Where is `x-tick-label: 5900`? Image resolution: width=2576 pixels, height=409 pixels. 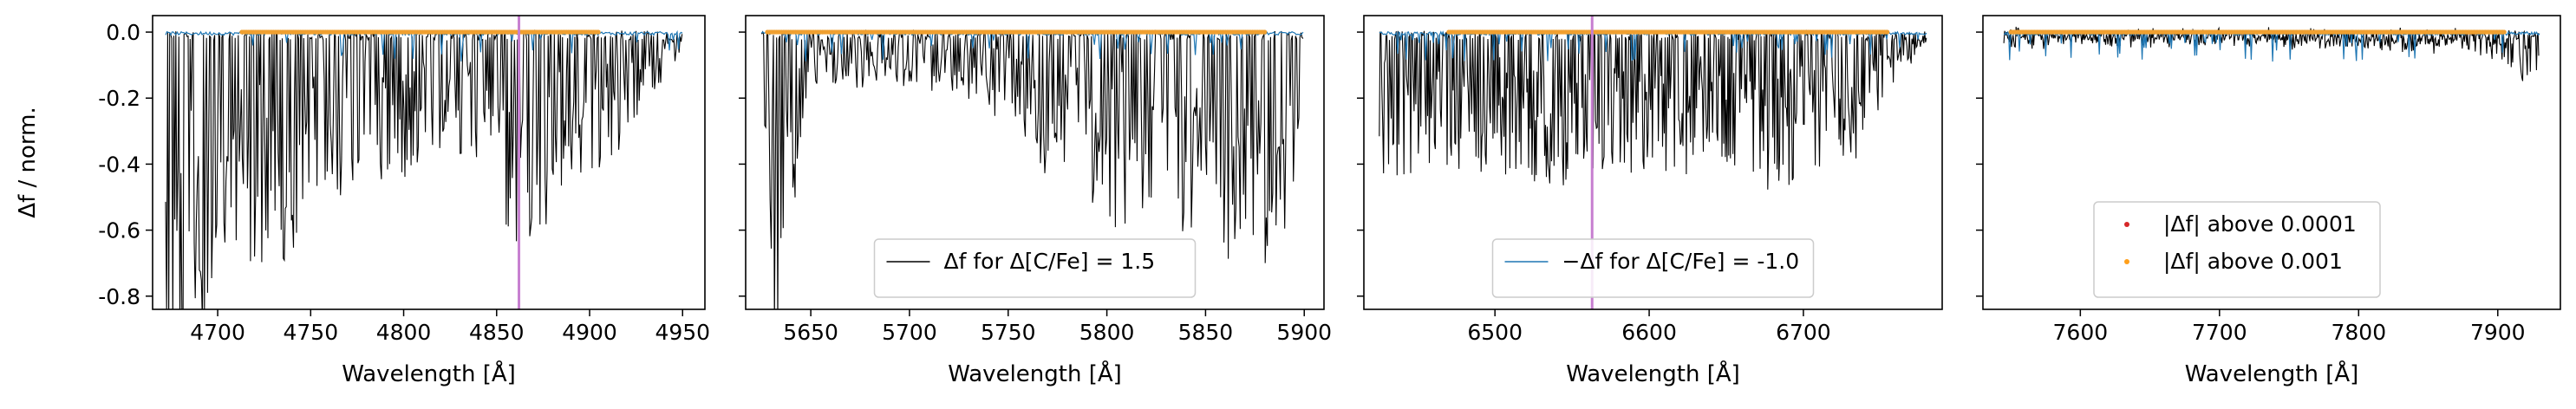
x-tick-label: 5900 is located at coordinates (1304, 332).